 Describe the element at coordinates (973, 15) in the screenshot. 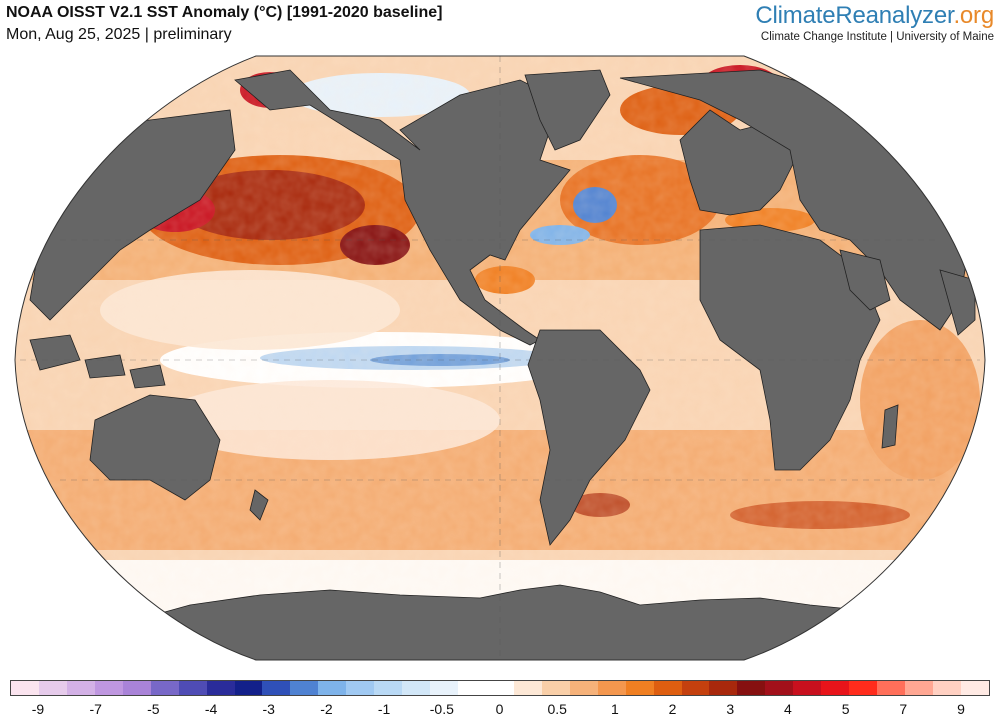

I see `brand-name-part2: .org` at that location.